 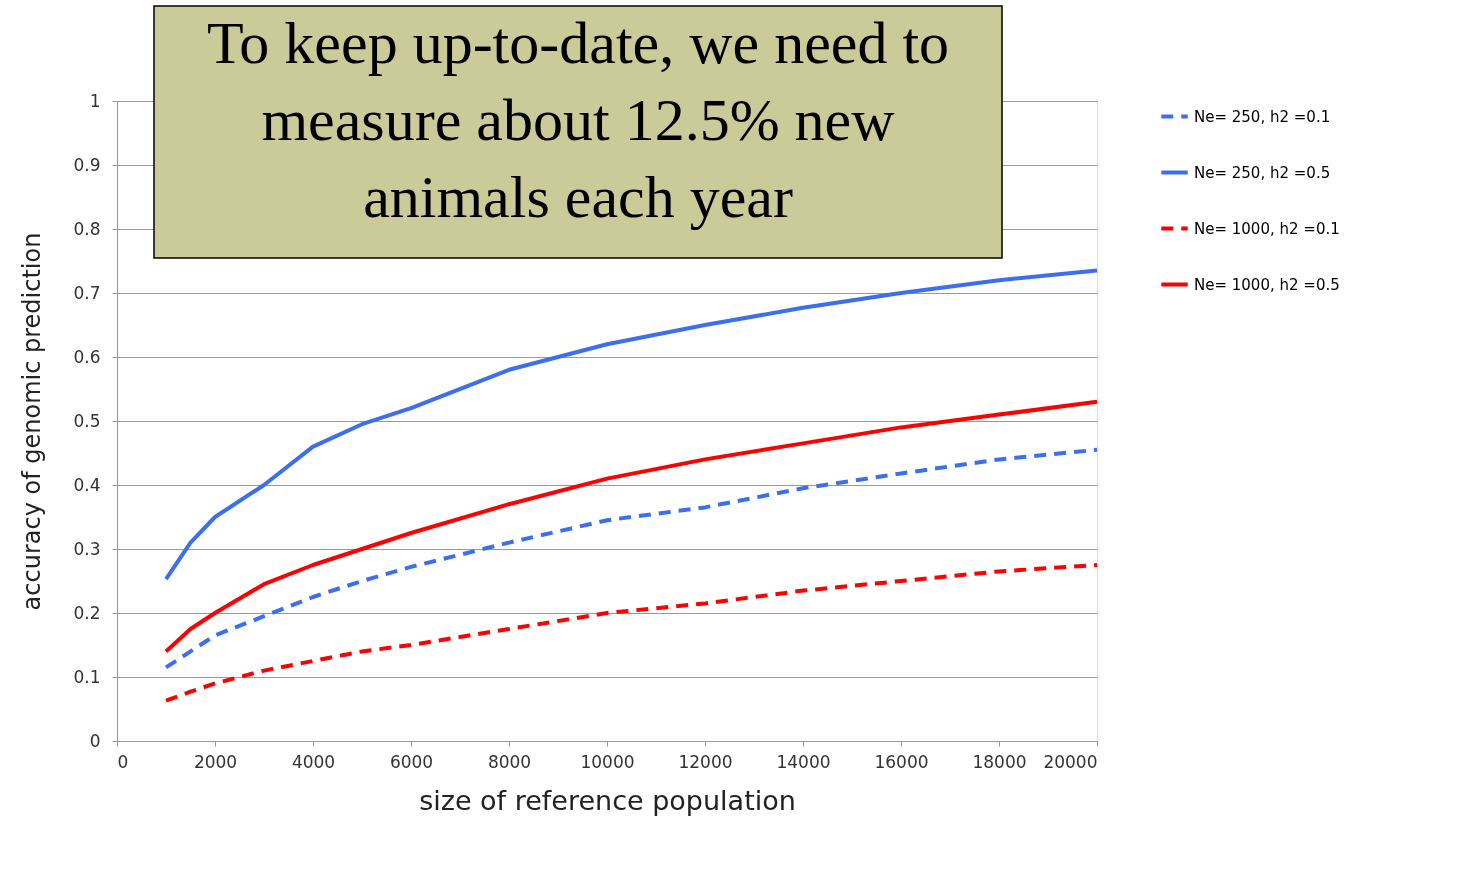 What do you see at coordinates (87, 676) in the screenshot?
I see `y-tick-label: 0.1` at bounding box center [87, 676].